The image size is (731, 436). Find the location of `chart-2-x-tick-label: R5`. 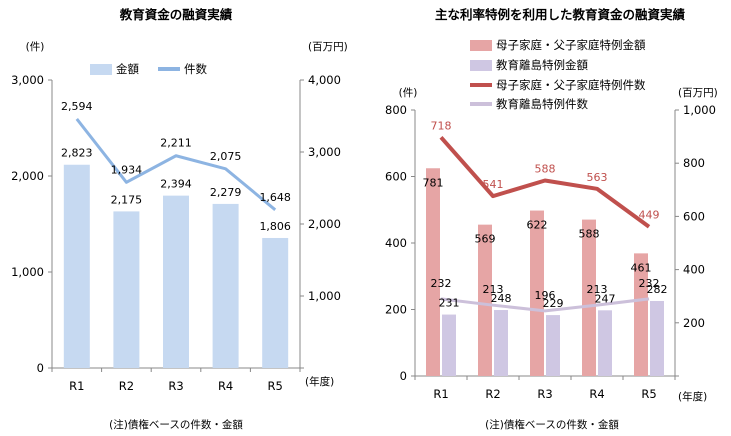

chart-2-x-tick-label: R5 is located at coordinates (648, 394).